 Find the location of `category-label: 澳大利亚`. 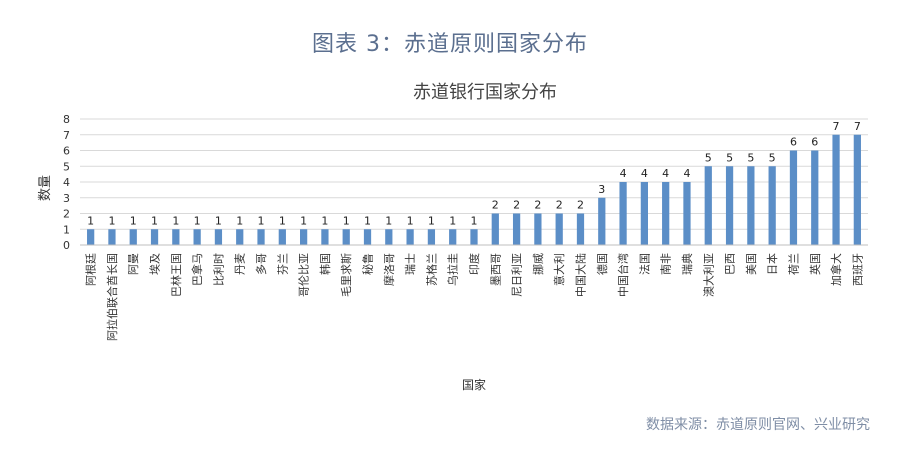

category-label: 澳大利亚 is located at coordinates (708, 275).